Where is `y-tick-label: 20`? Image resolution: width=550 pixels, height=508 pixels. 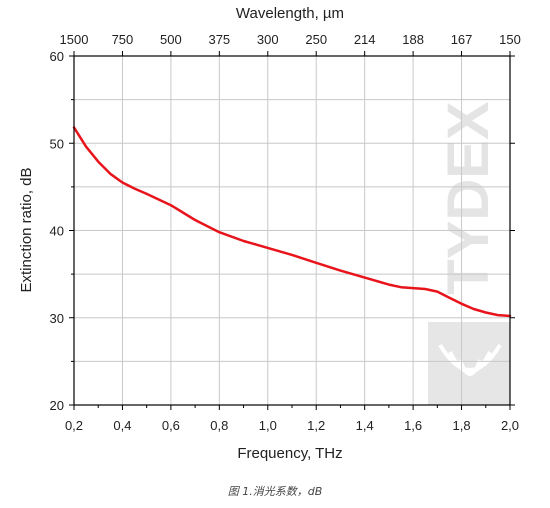
y-tick-label: 20 is located at coordinates (57, 405).